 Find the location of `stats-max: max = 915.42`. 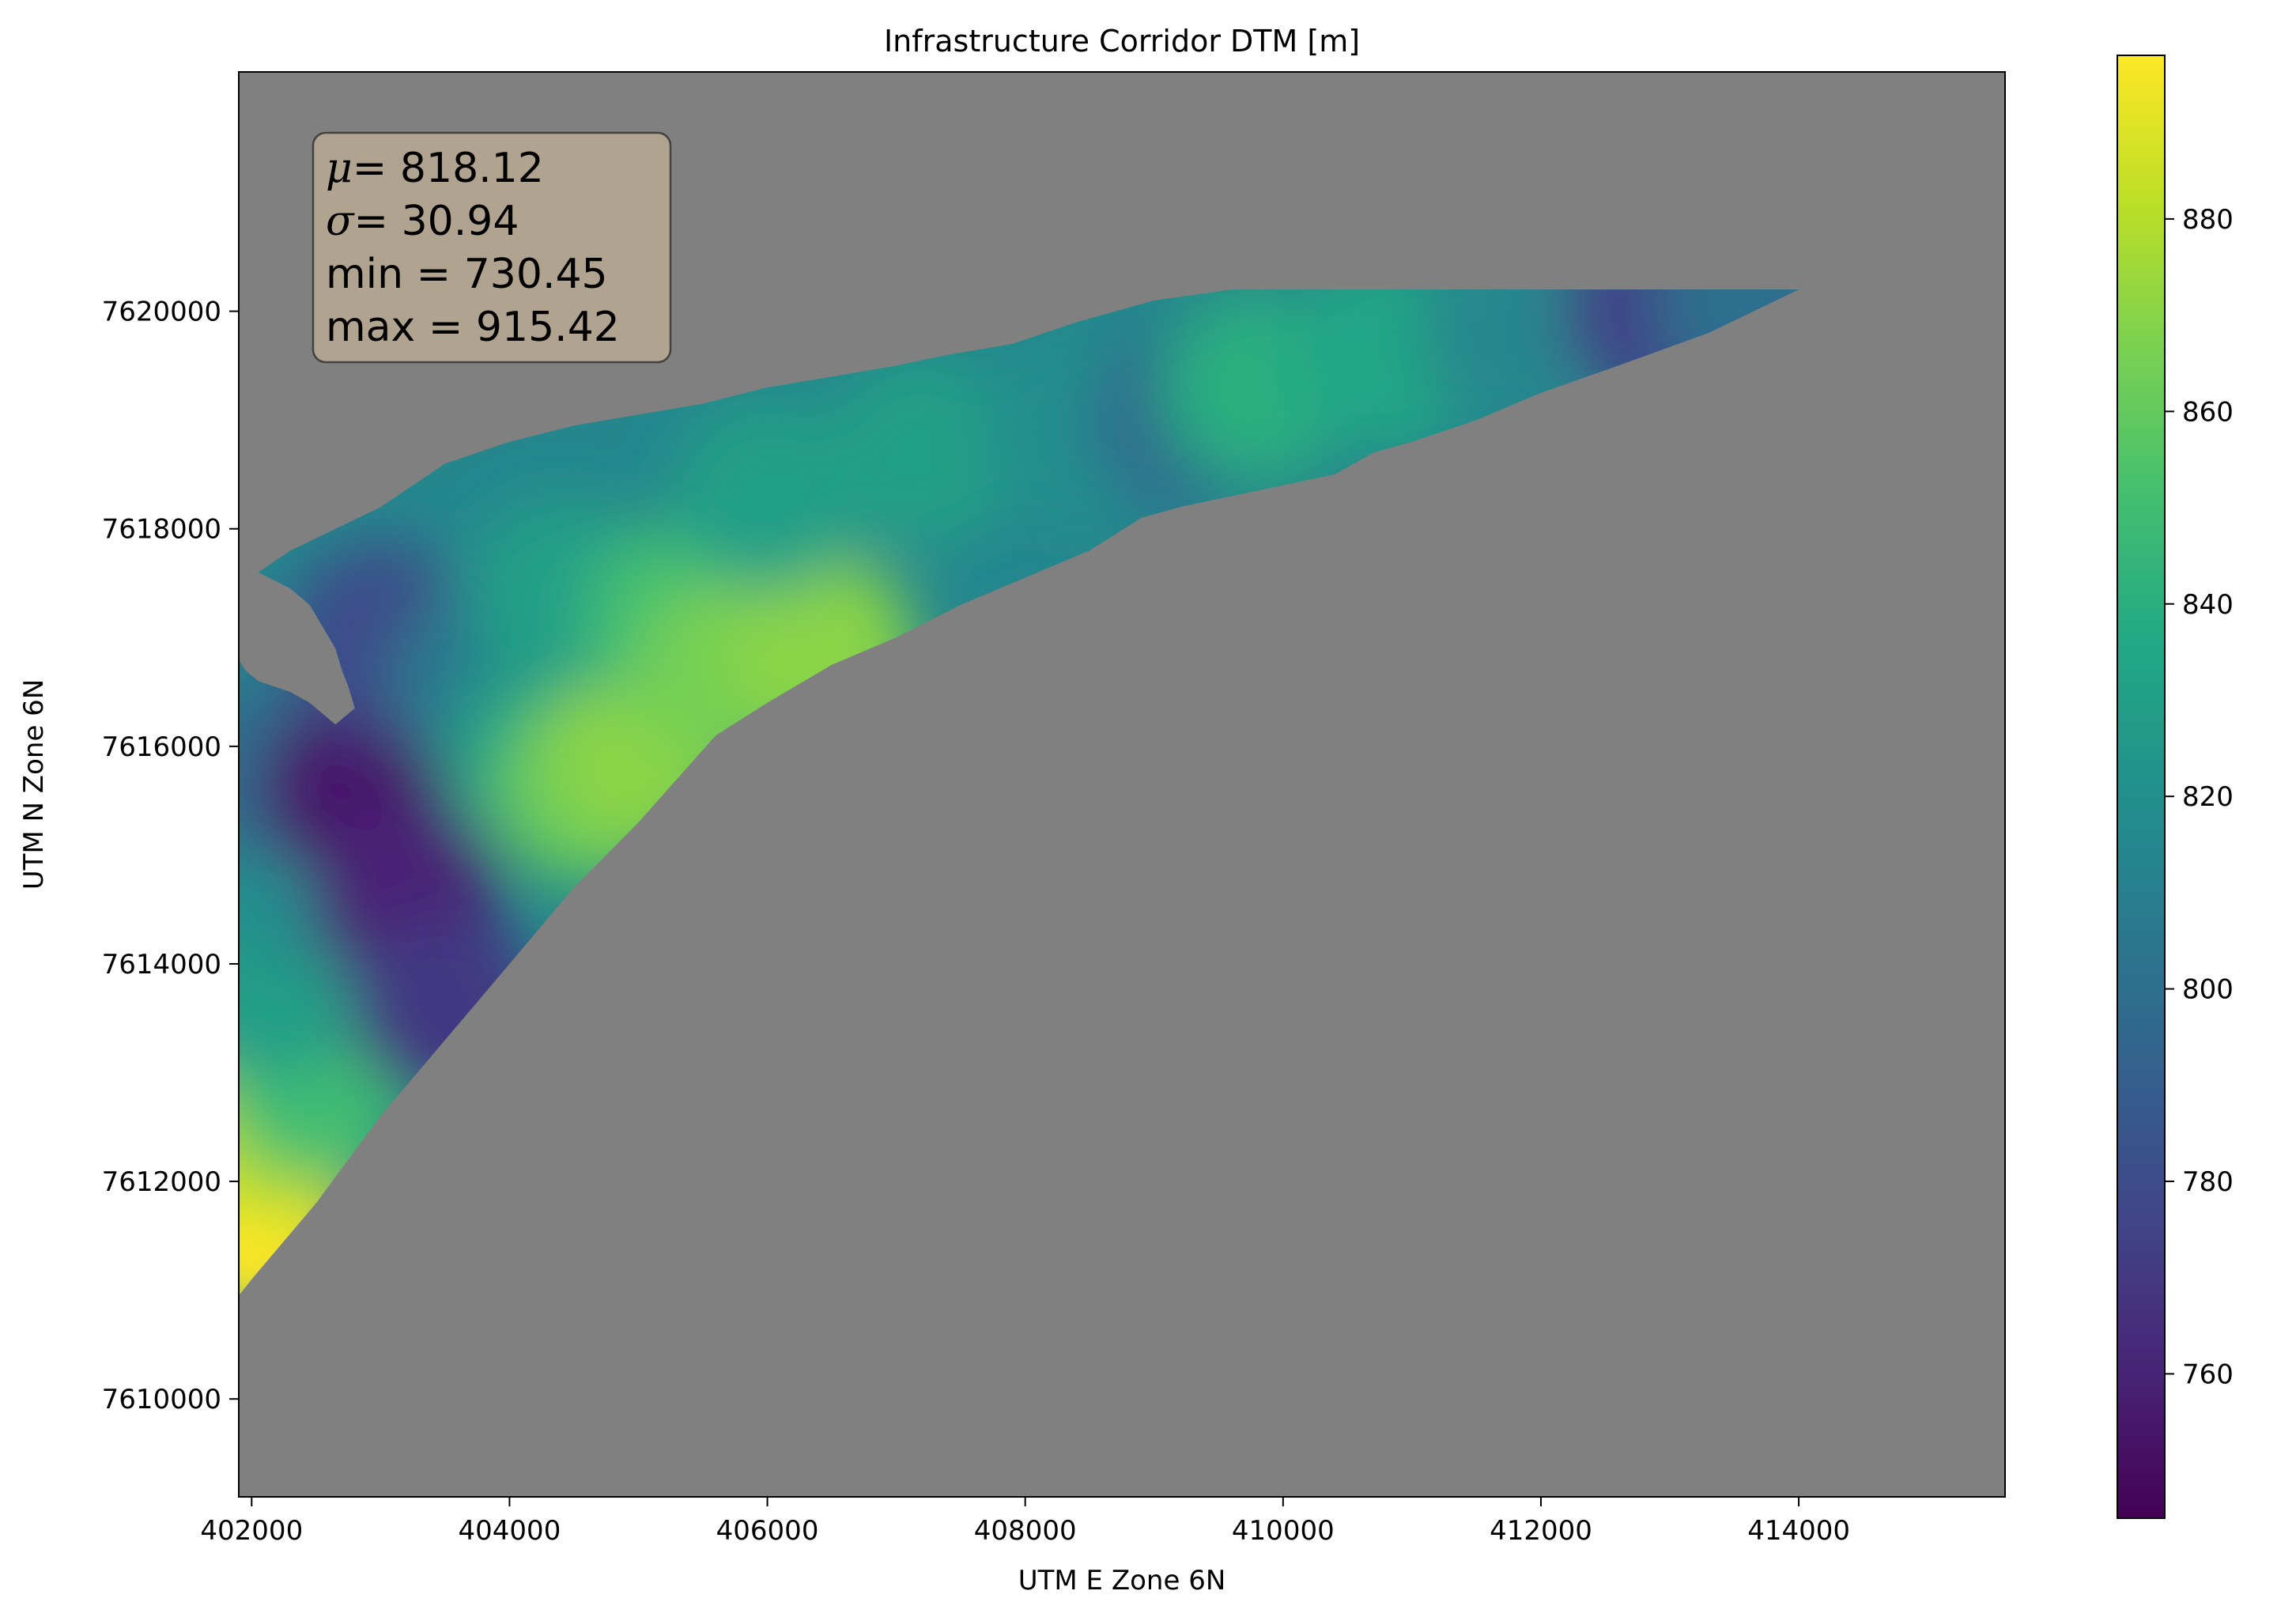

stats-max: max = 915.42 is located at coordinates (473, 327).